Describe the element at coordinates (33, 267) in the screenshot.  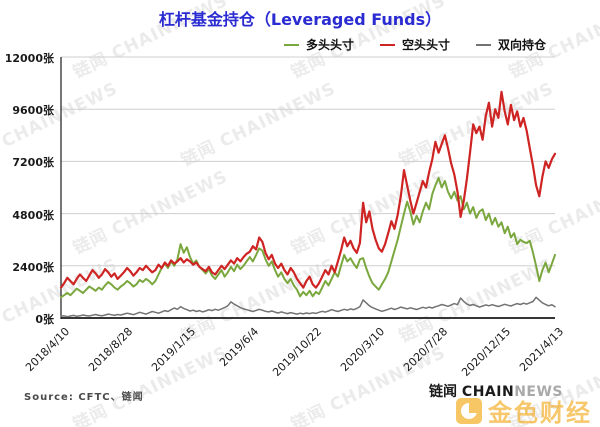
I see `y-tick-label: 2400张` at that location.